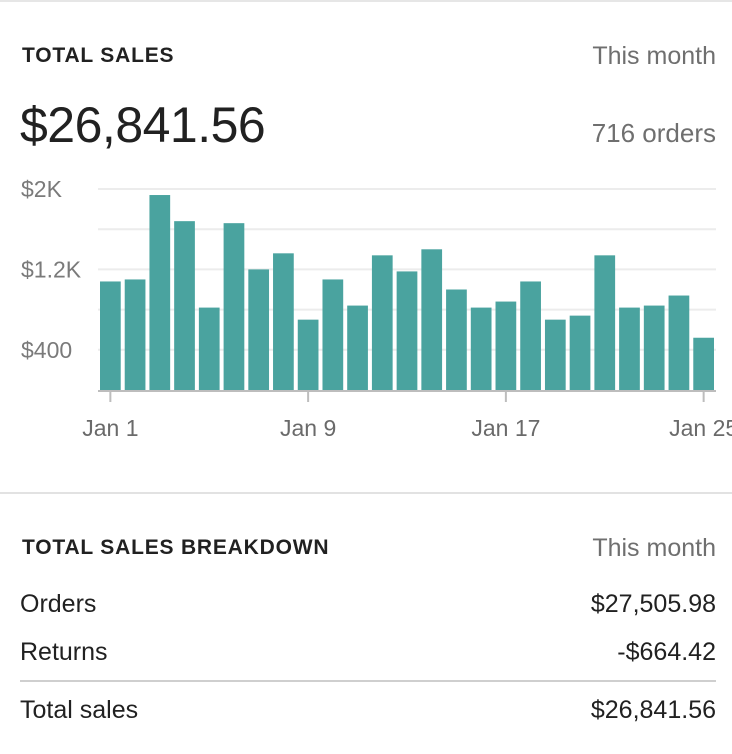  Describe the element at coordinates (653, 604) in the screenshot. I see `orders-value: $27,505.98` at that location.